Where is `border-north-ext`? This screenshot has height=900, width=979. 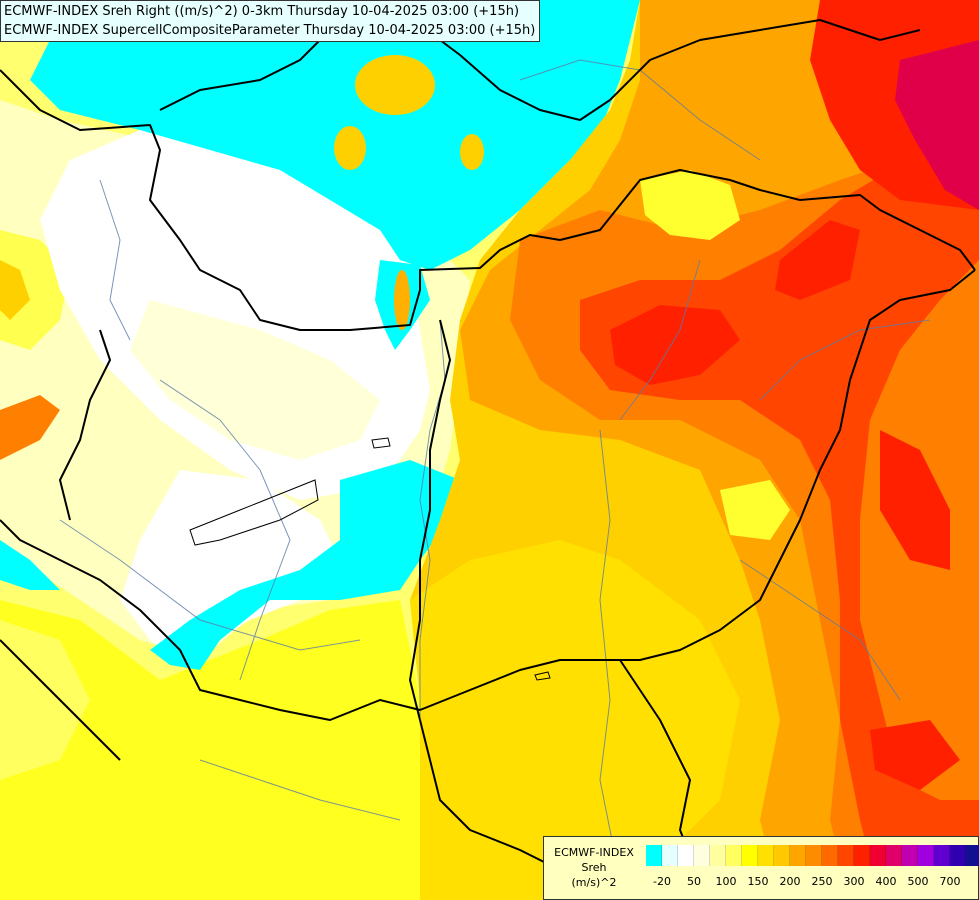 border-north-ext is located at coordinates (765, 60).